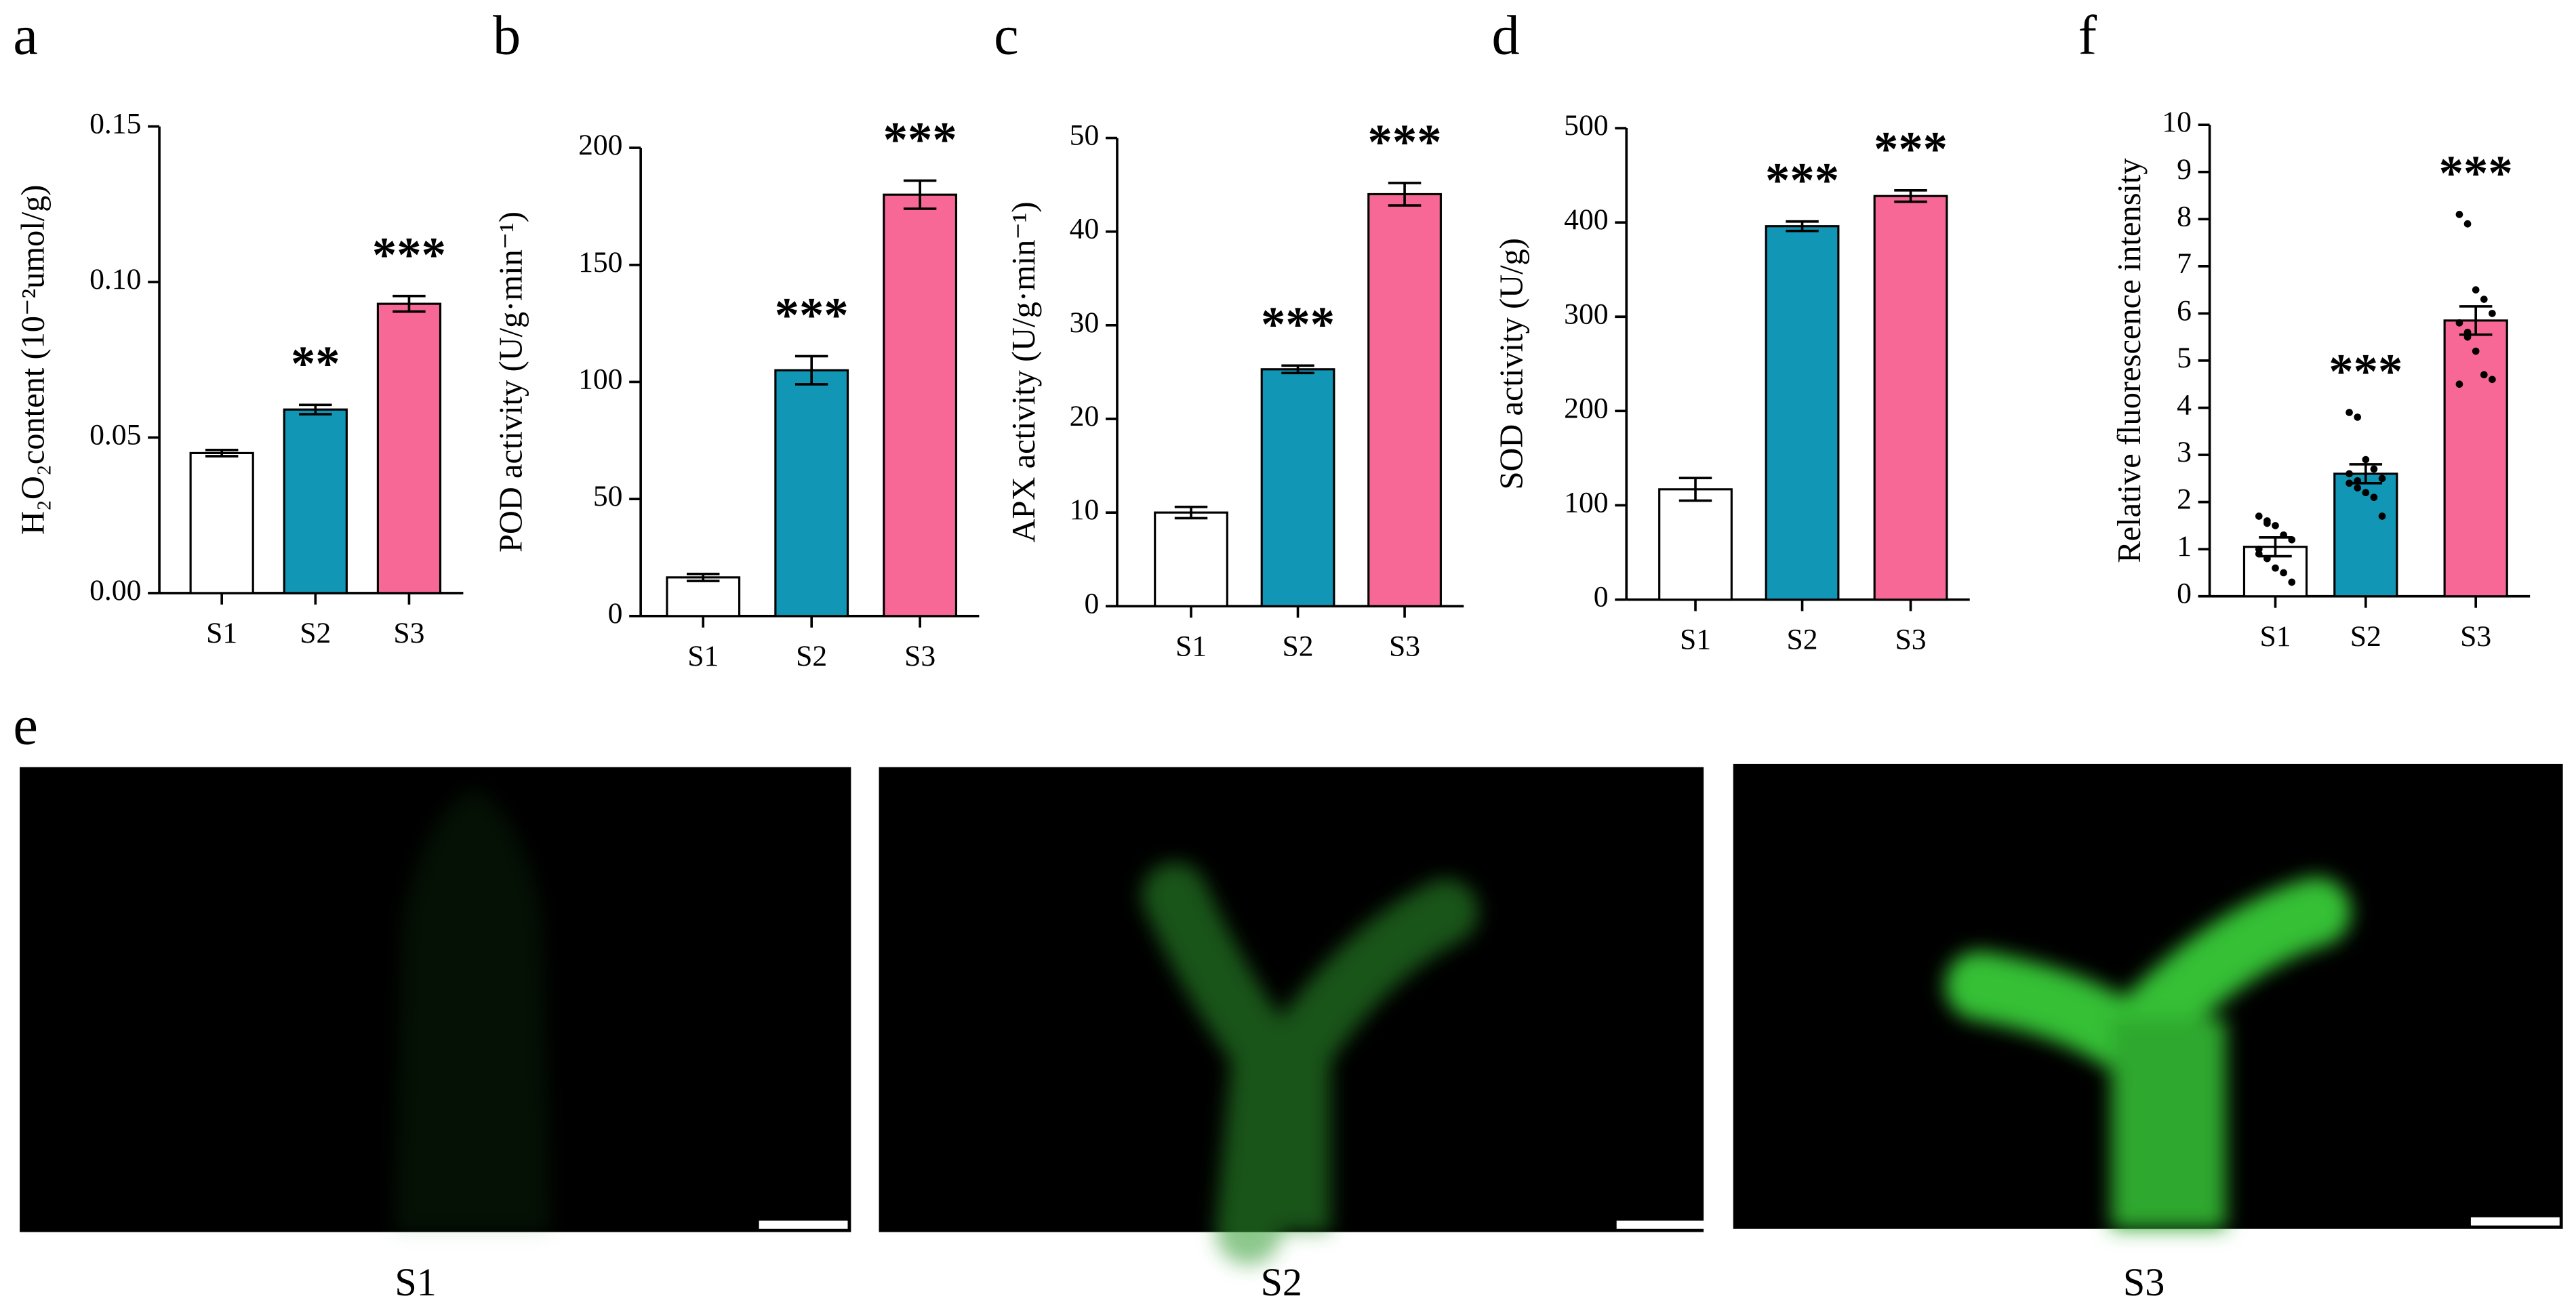 Image resolution: width=2576 pixels, height=1313 pixels. Describe the element at coordinates (2144, 1282) in the screenshot. I see `image-label: S3` at that location.